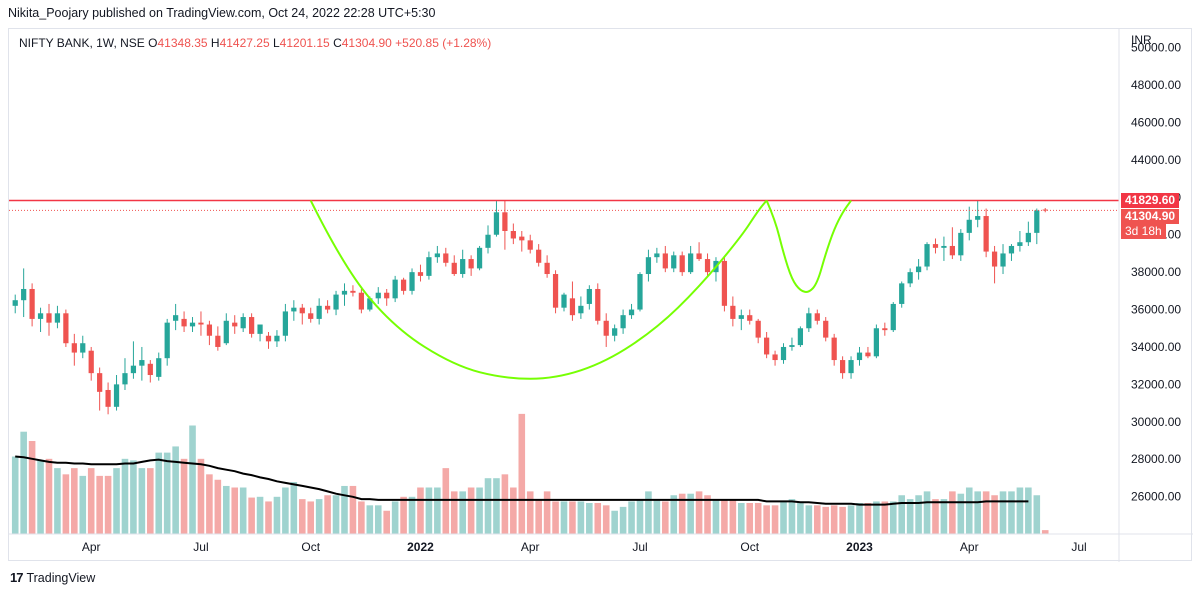 The image size is (1200, 594). Describe the element at coordinates (1156, 160) in the screenshot. I see `price-tick-label: 44000.00` at that location.